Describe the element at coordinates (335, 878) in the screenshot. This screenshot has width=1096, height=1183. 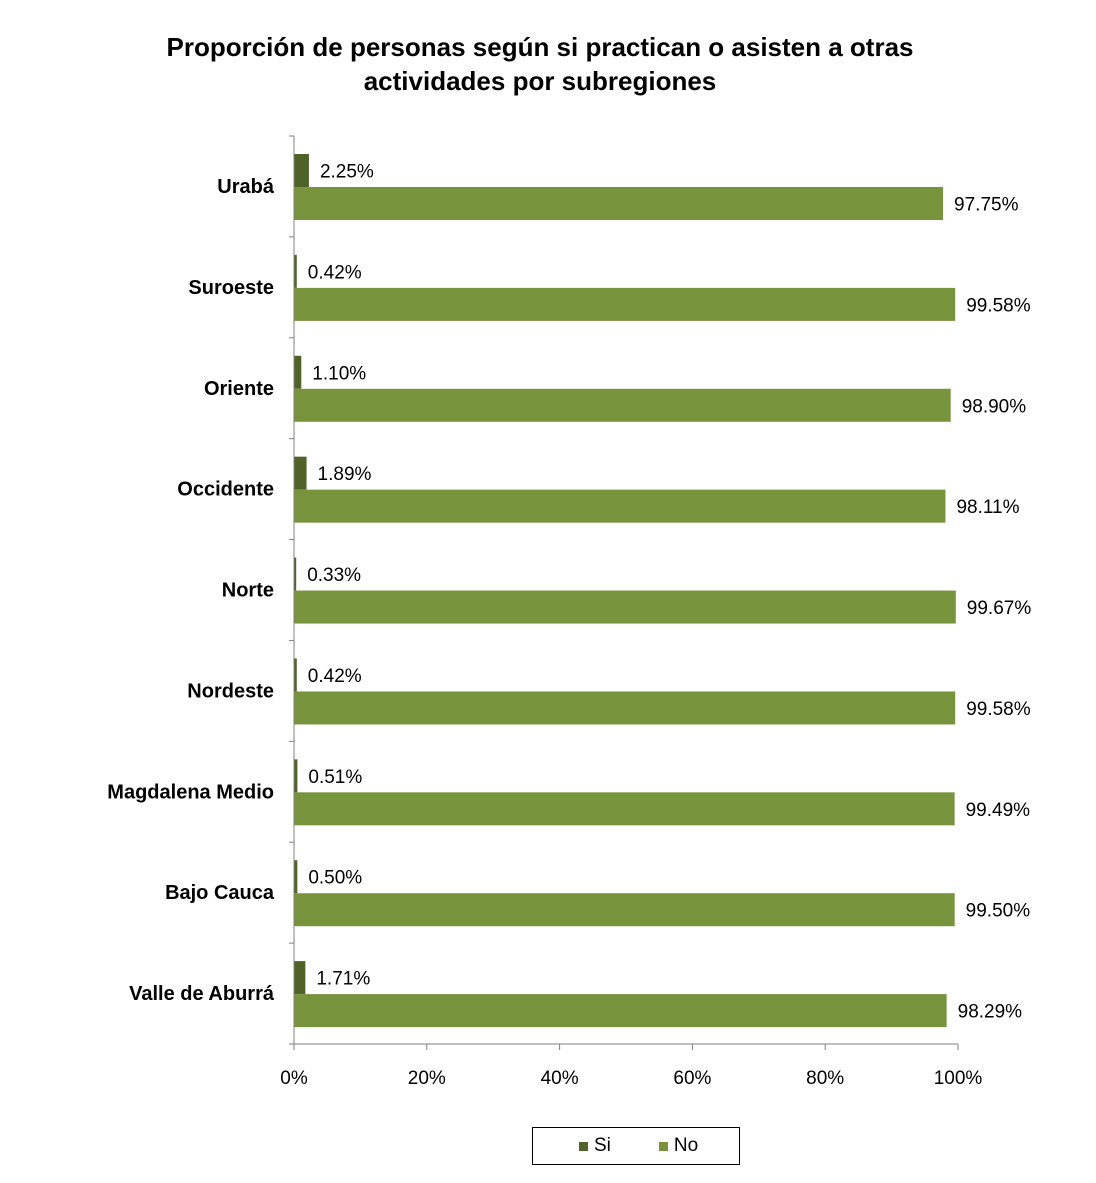
I see `data-label-si-cat-7: 0.50%` at that location.